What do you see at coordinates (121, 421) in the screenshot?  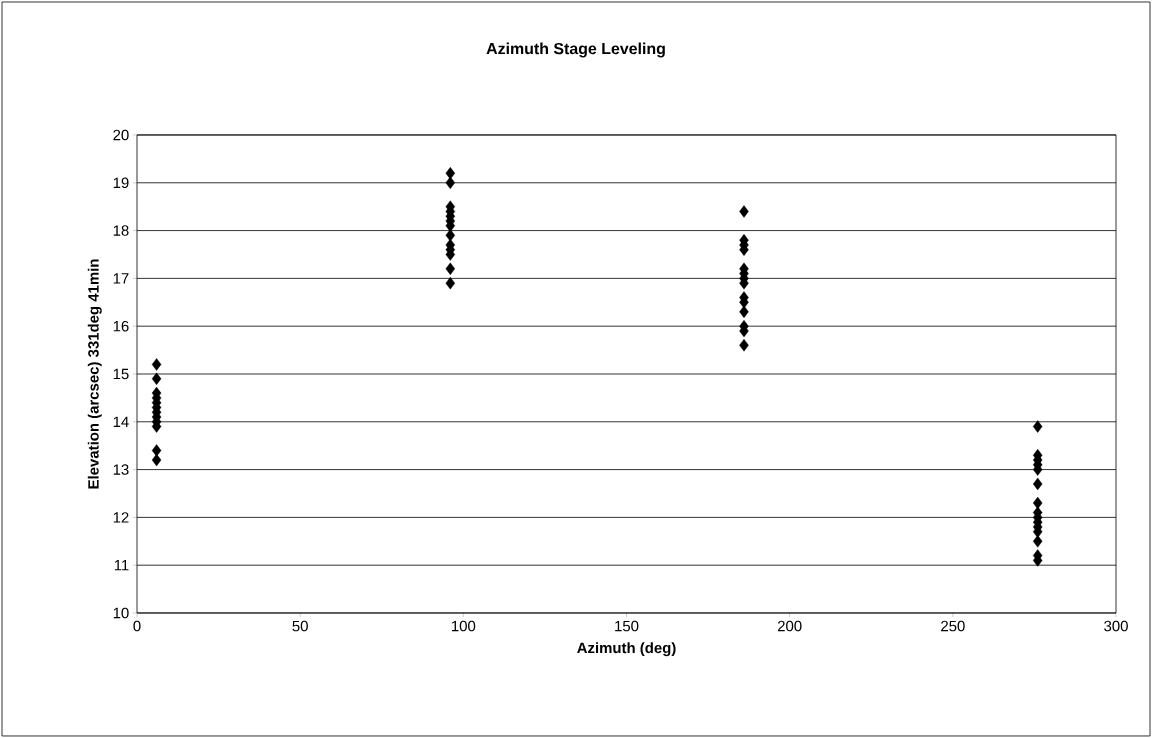 I see `y-tick-label: 14` at bounding box center [121, 421].